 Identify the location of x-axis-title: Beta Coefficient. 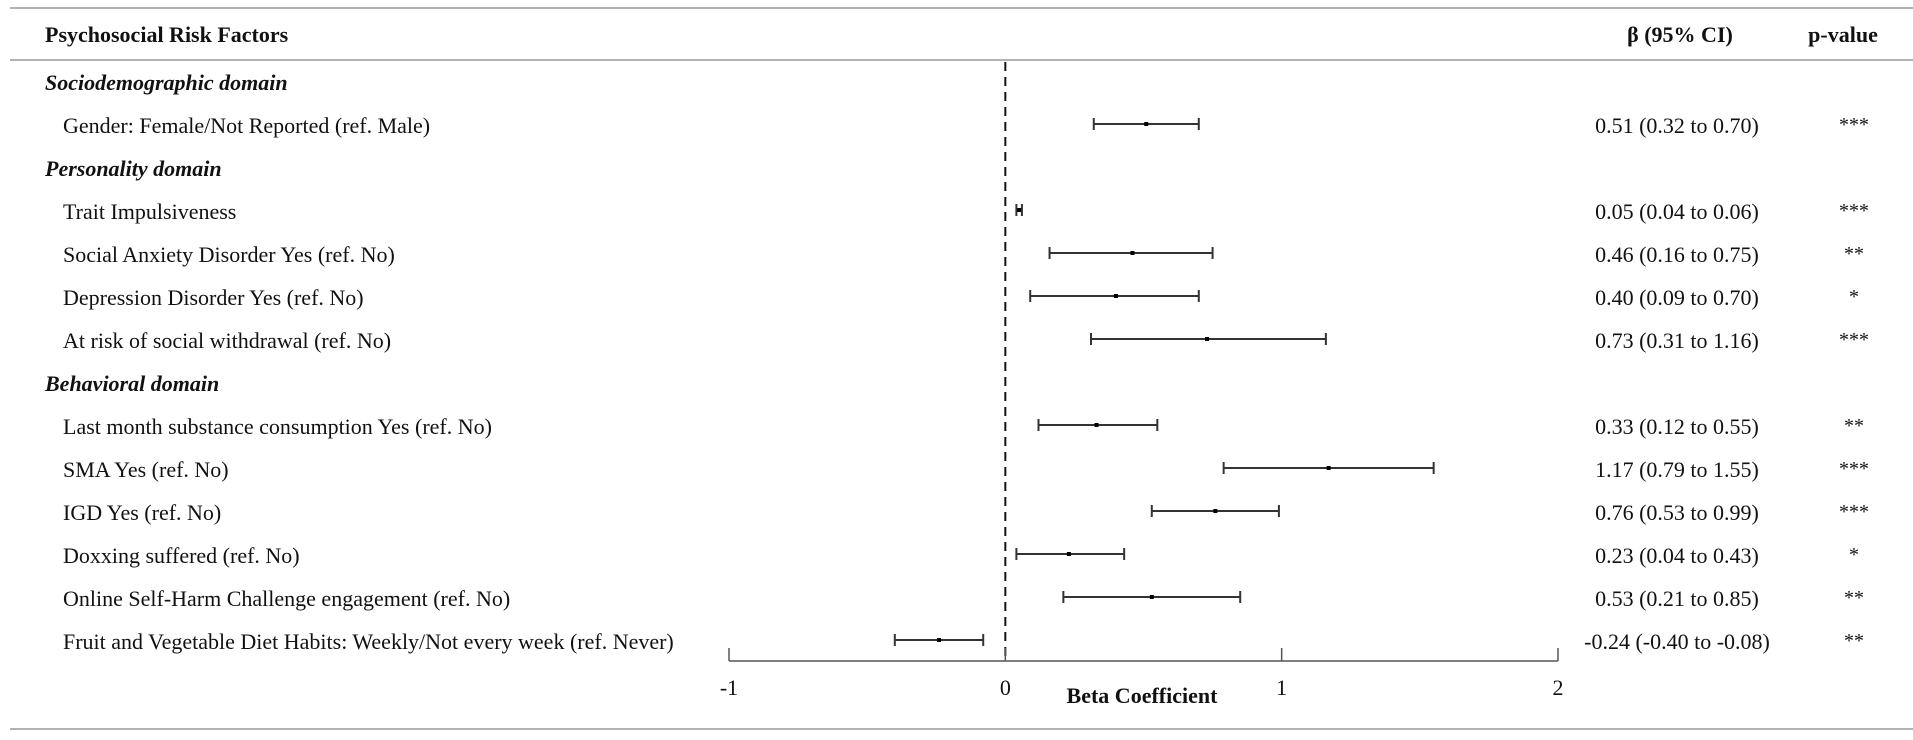
(1143, 695).